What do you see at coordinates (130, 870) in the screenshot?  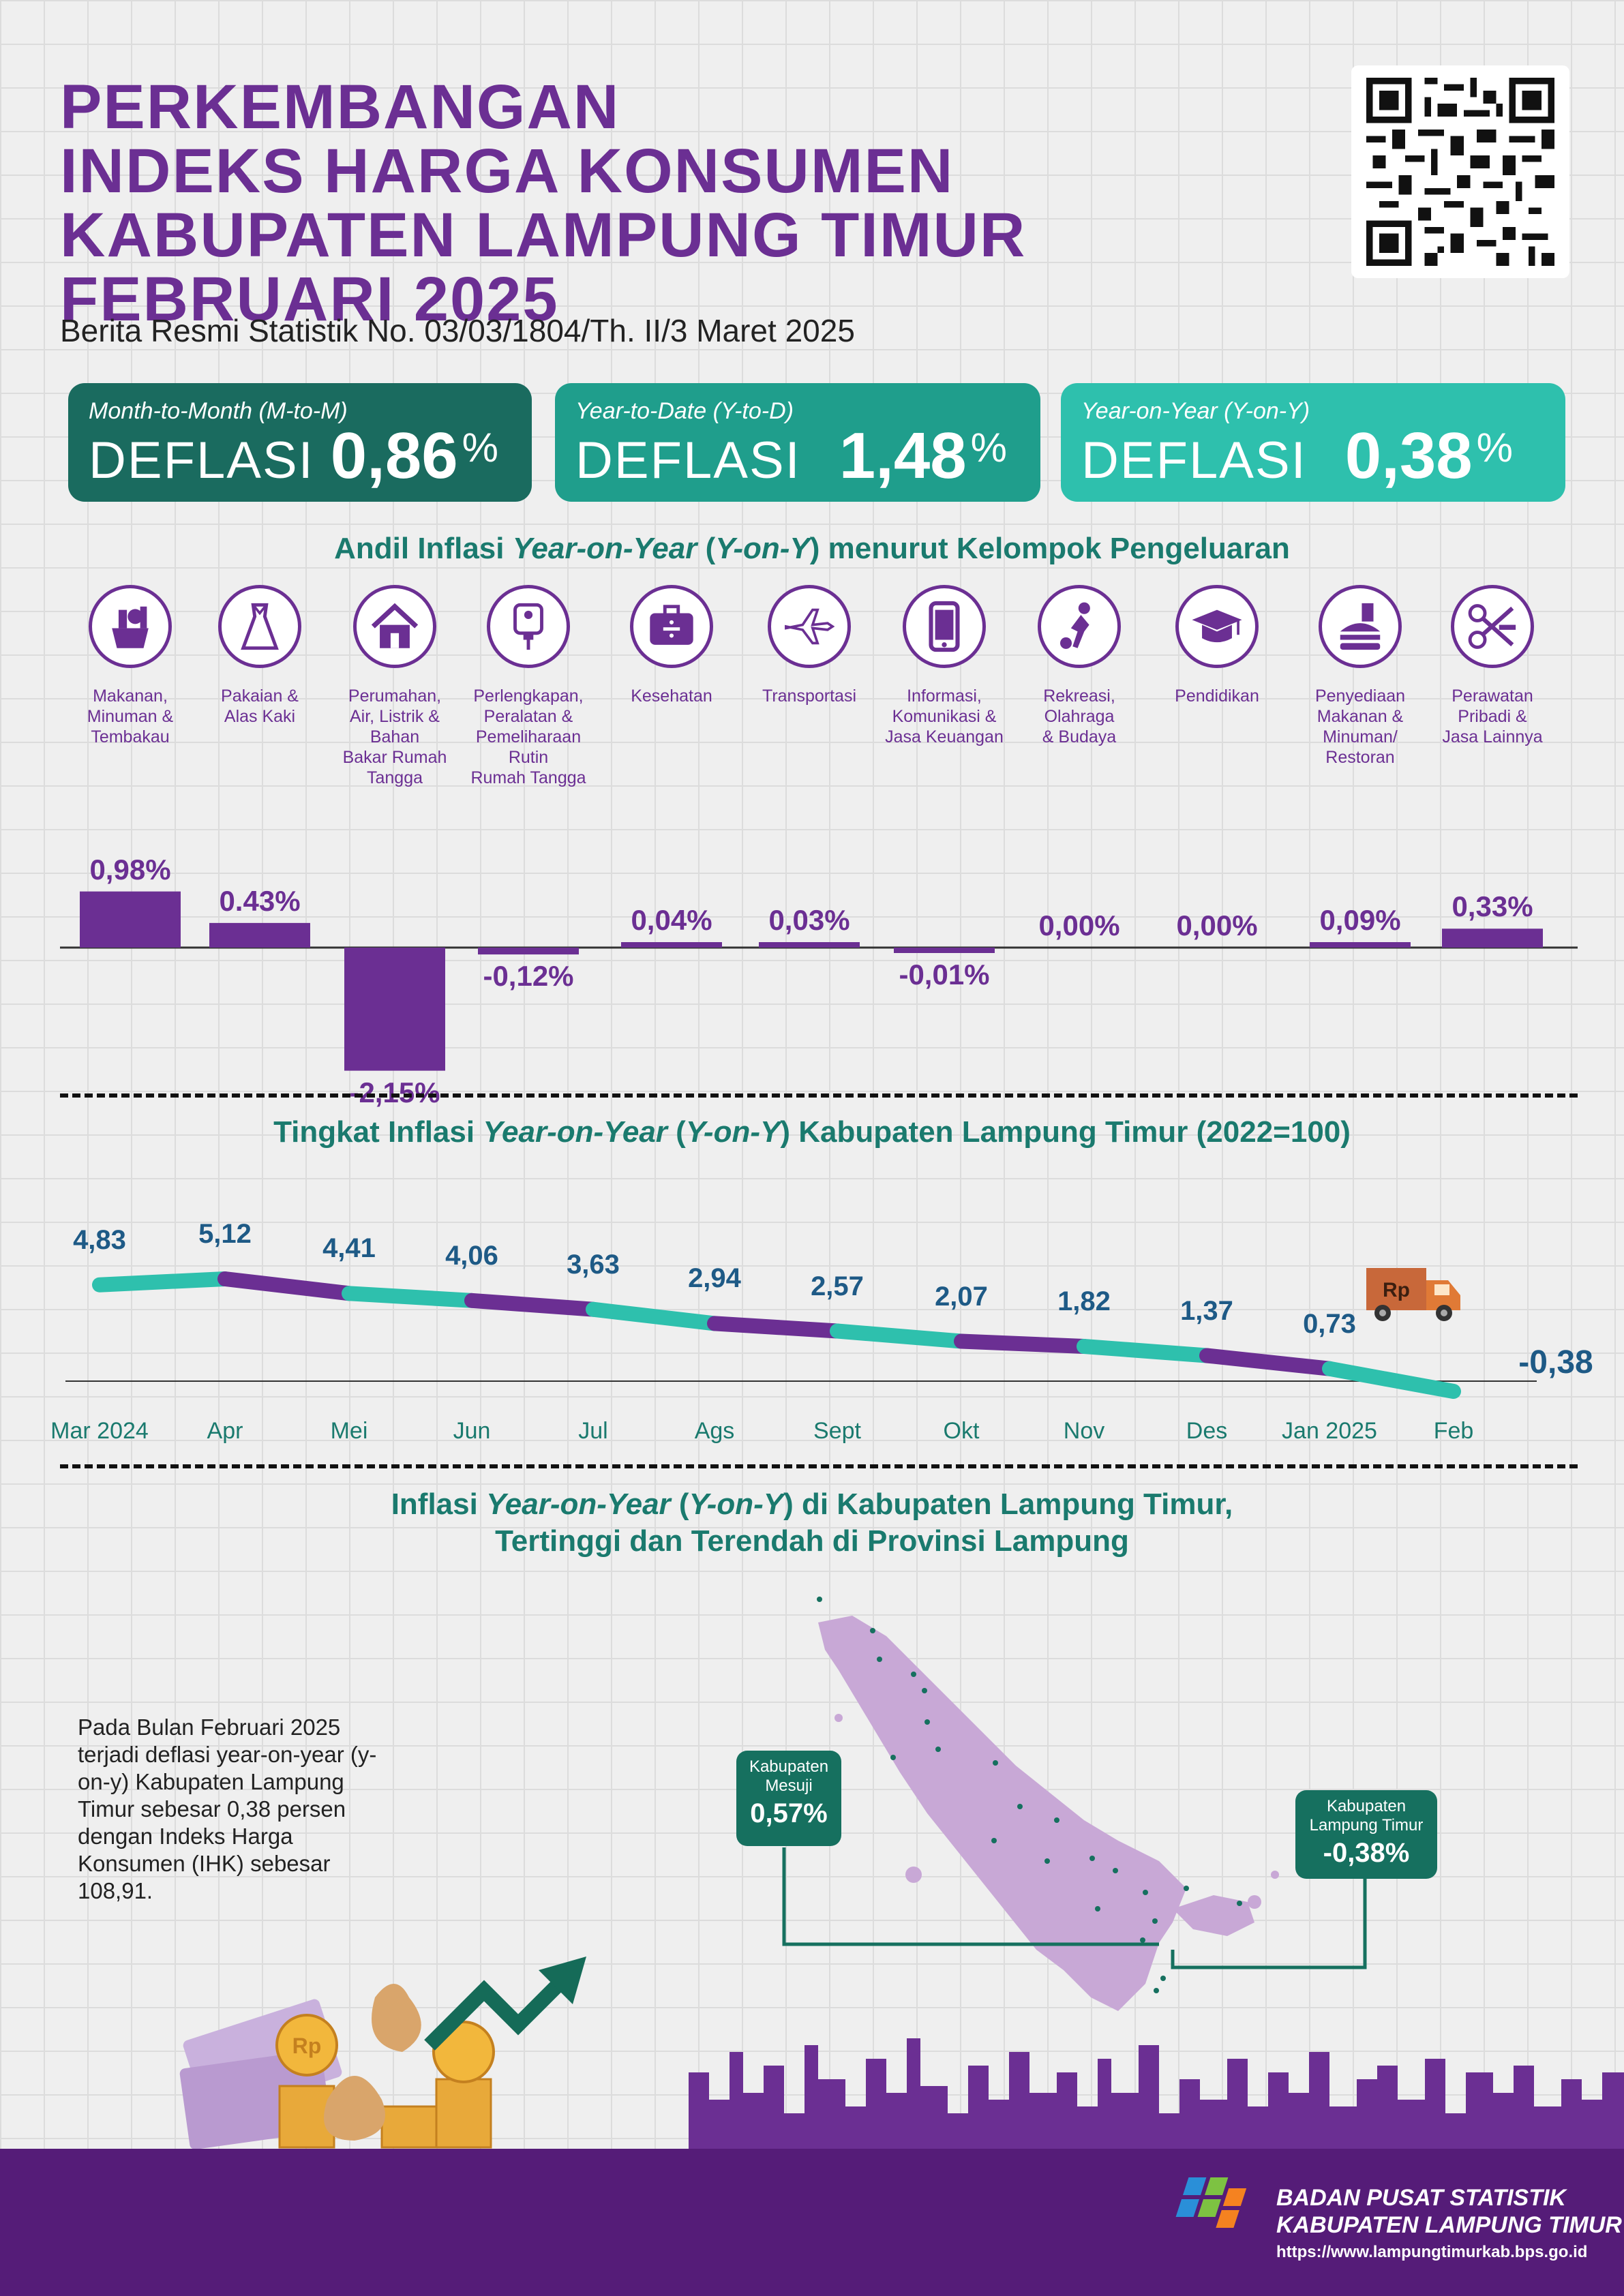 I see `bar-value-label: 0,98%` at bounding box center [130, 870].